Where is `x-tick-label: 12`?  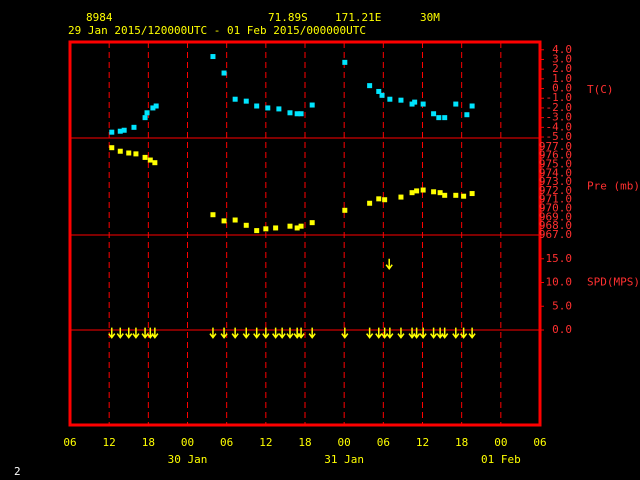
x-tick-label: 12 is located at coordinates (422, 442).